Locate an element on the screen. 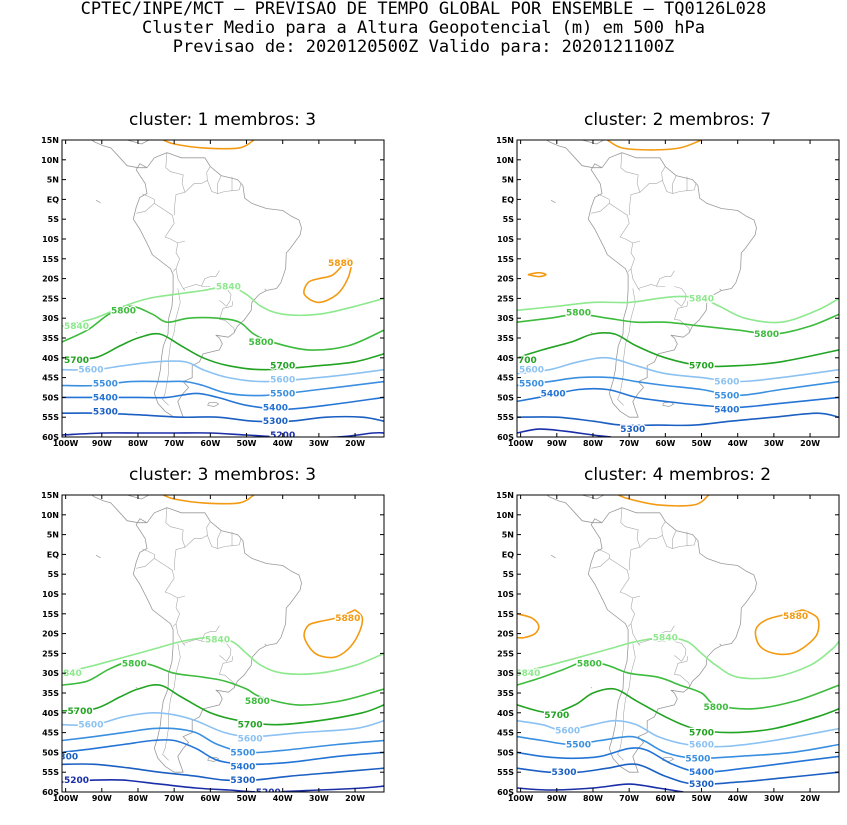  lat-label: 35S is located at coordinates (505, 693).